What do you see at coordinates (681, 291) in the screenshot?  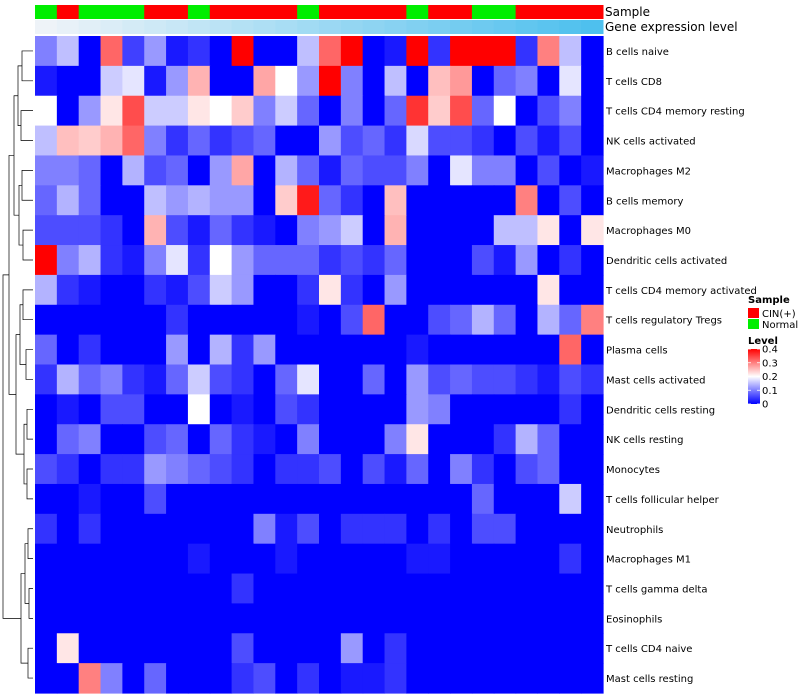 I see `row-label: T cells CD4 memory activated` at bounding box center [681, 291].